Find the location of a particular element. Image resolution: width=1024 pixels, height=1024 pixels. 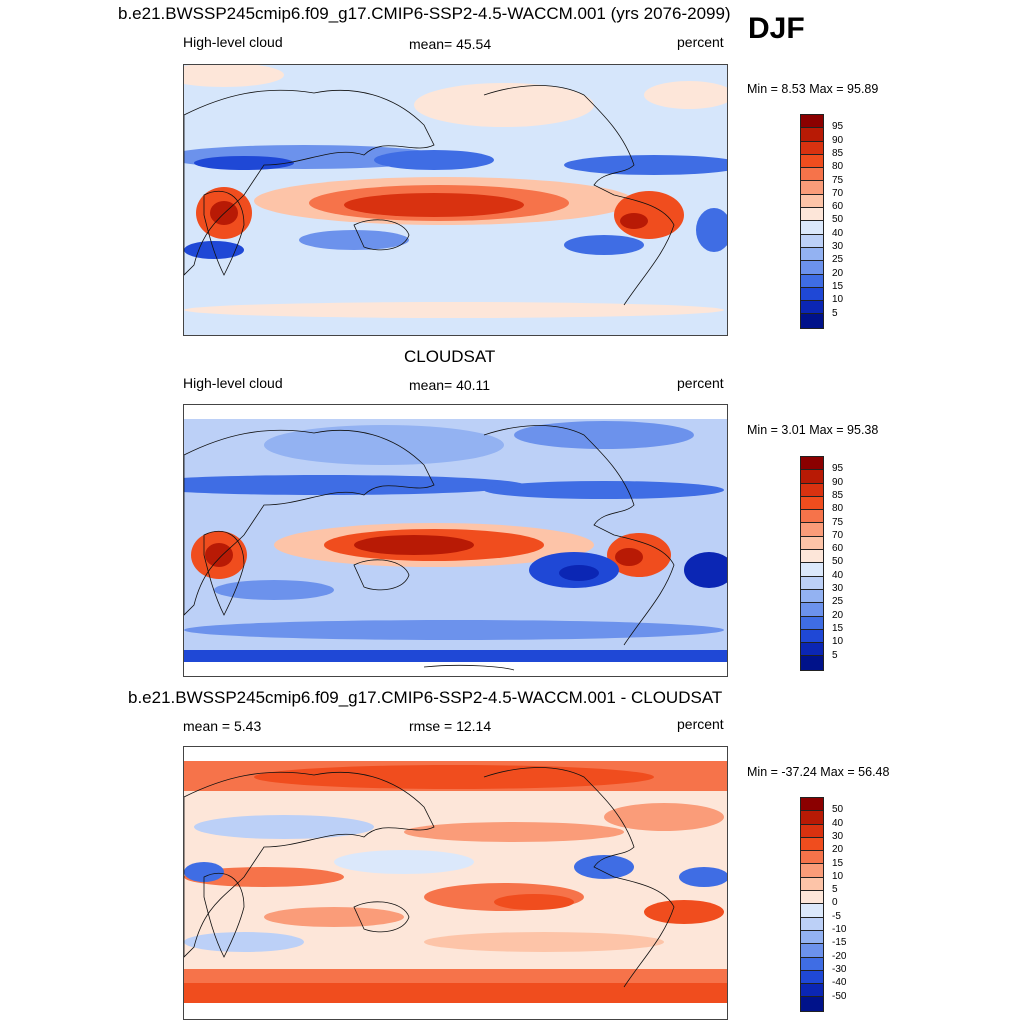

panel3-mean-label: mean = 5.43 is located at coordinates (222, 726).